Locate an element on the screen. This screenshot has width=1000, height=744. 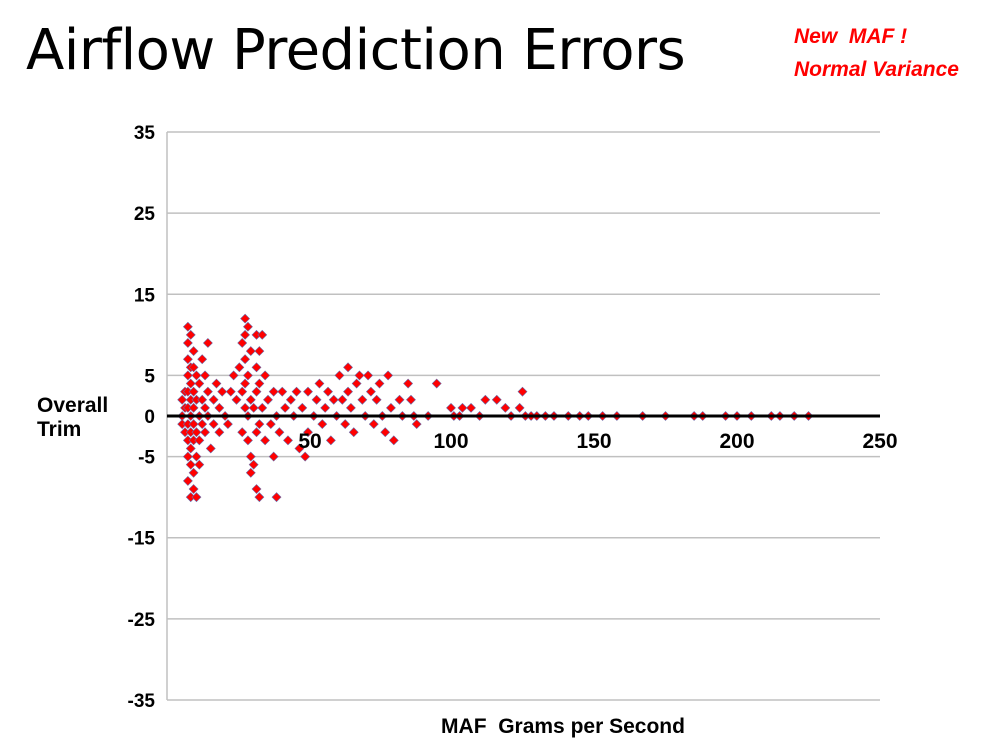
x-tick-label: 100 is located at coordinates (450, 441).